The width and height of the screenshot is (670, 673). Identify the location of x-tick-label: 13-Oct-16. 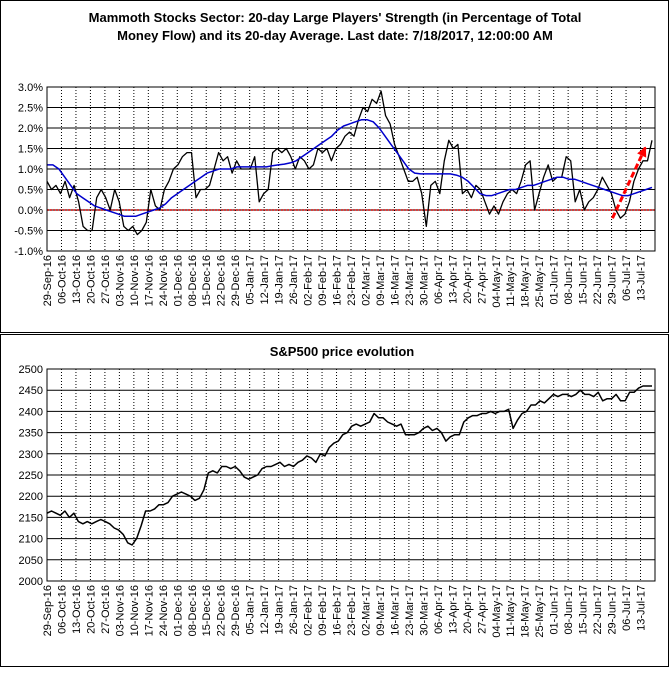
(77, 609).